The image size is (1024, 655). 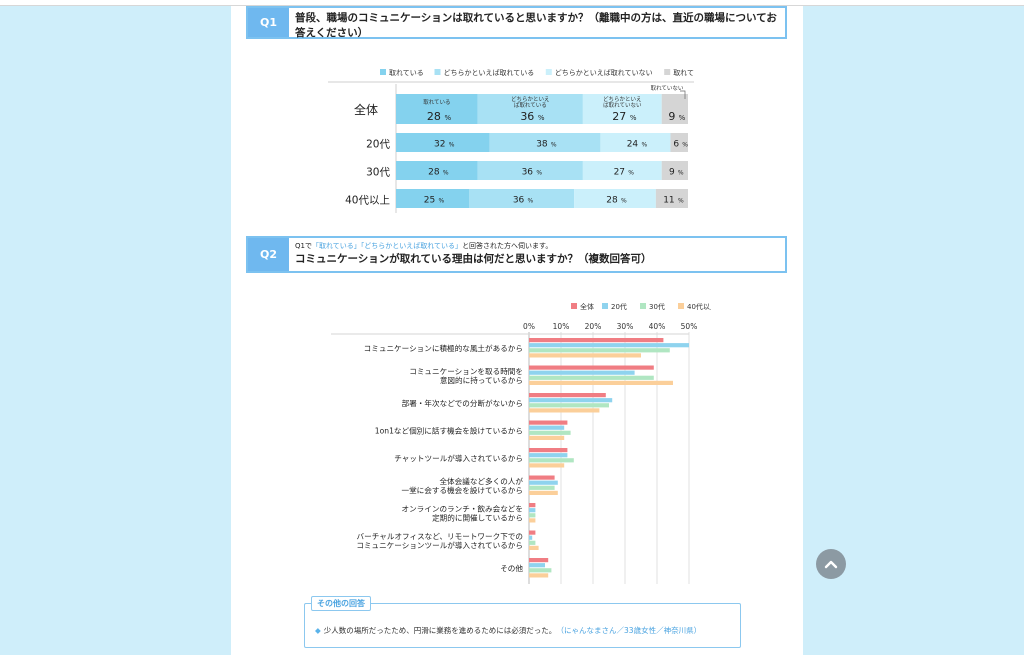 I want to click on legend-label-2: 30代, so click(x=657, y=306).